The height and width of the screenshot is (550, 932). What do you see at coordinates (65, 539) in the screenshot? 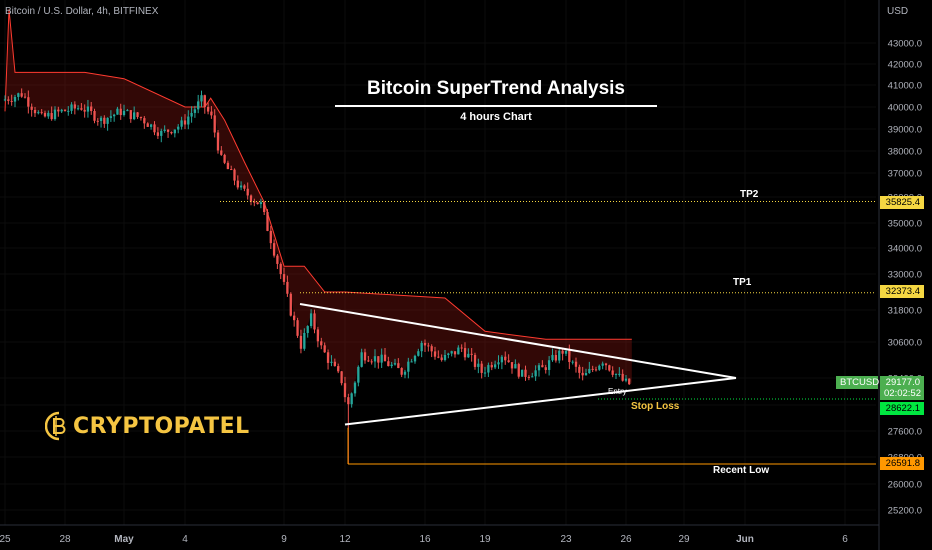
I see `x-tick-label: 28` at bounding box center [65, 539].